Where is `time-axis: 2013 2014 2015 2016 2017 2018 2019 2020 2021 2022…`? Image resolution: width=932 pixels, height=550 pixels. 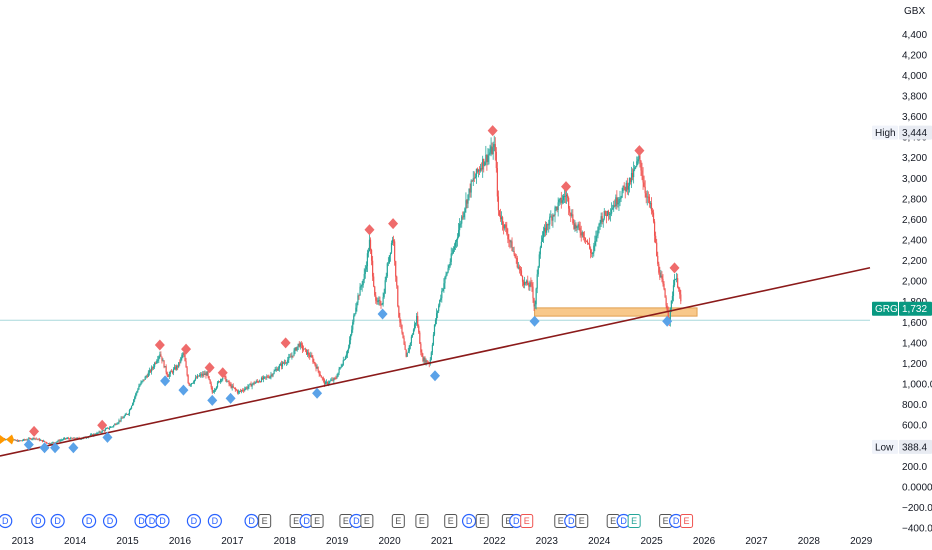
time-axis: 2013 2014 2015 2016 2017 2018 2019 2020 2021 2022… is located at coordinates (442, 541).